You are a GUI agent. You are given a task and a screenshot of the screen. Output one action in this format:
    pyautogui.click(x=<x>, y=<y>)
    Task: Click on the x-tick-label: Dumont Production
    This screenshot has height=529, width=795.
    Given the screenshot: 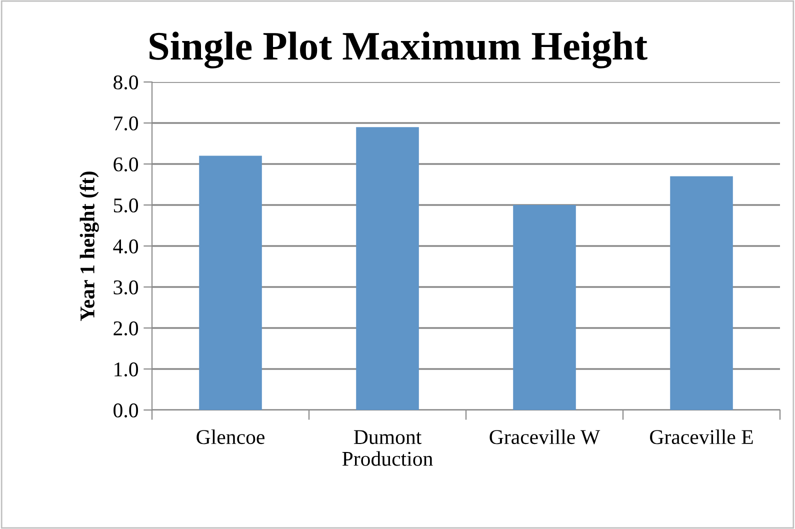 What is the action you would take?
    pyautogui.click(x=387, y=448)
    